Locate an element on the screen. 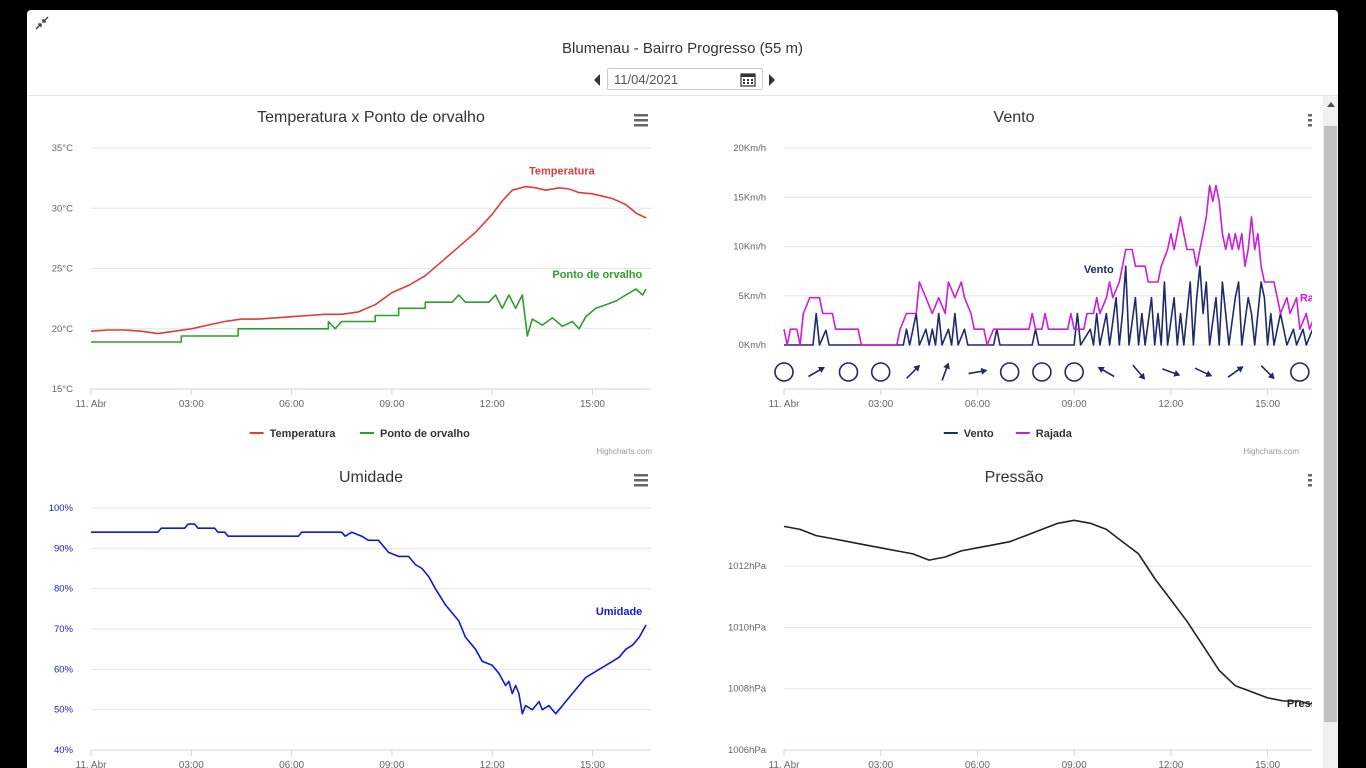 The width and height of the screenshot is (1366, 768). series-data-label: Umidade is located at coordinates (619, 612).